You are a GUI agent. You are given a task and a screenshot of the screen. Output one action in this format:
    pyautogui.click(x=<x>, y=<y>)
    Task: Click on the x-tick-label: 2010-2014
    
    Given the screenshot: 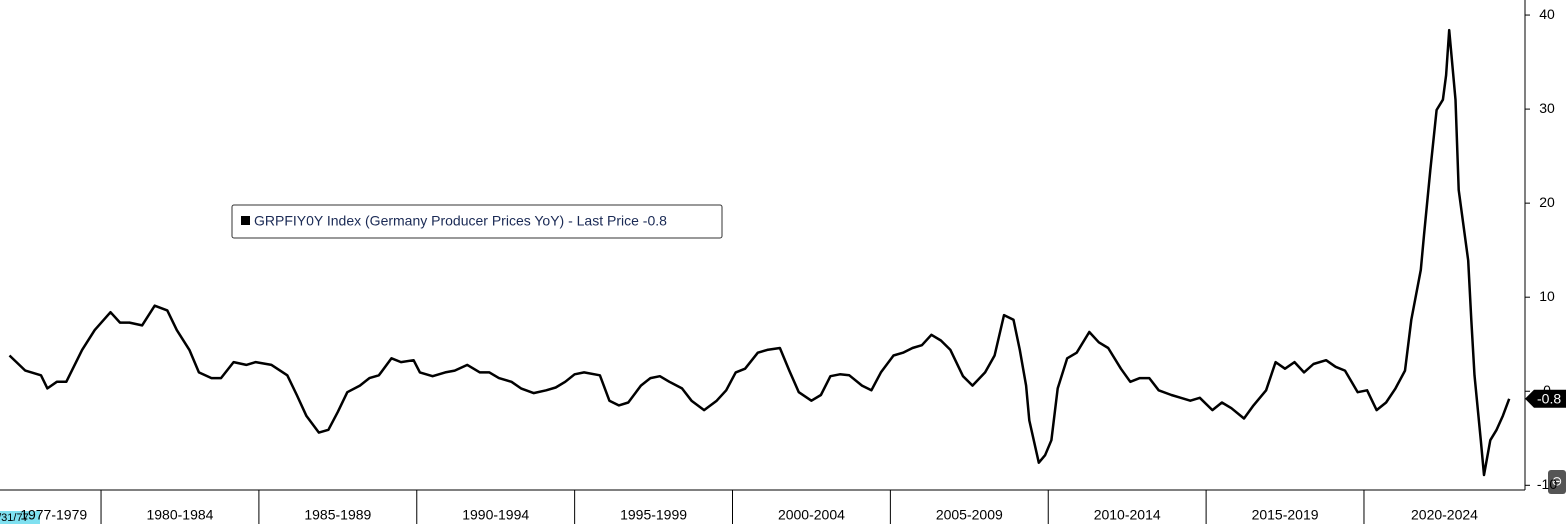 What is the action you would take?
    pyautogui.click(x=1127, y=515)
    